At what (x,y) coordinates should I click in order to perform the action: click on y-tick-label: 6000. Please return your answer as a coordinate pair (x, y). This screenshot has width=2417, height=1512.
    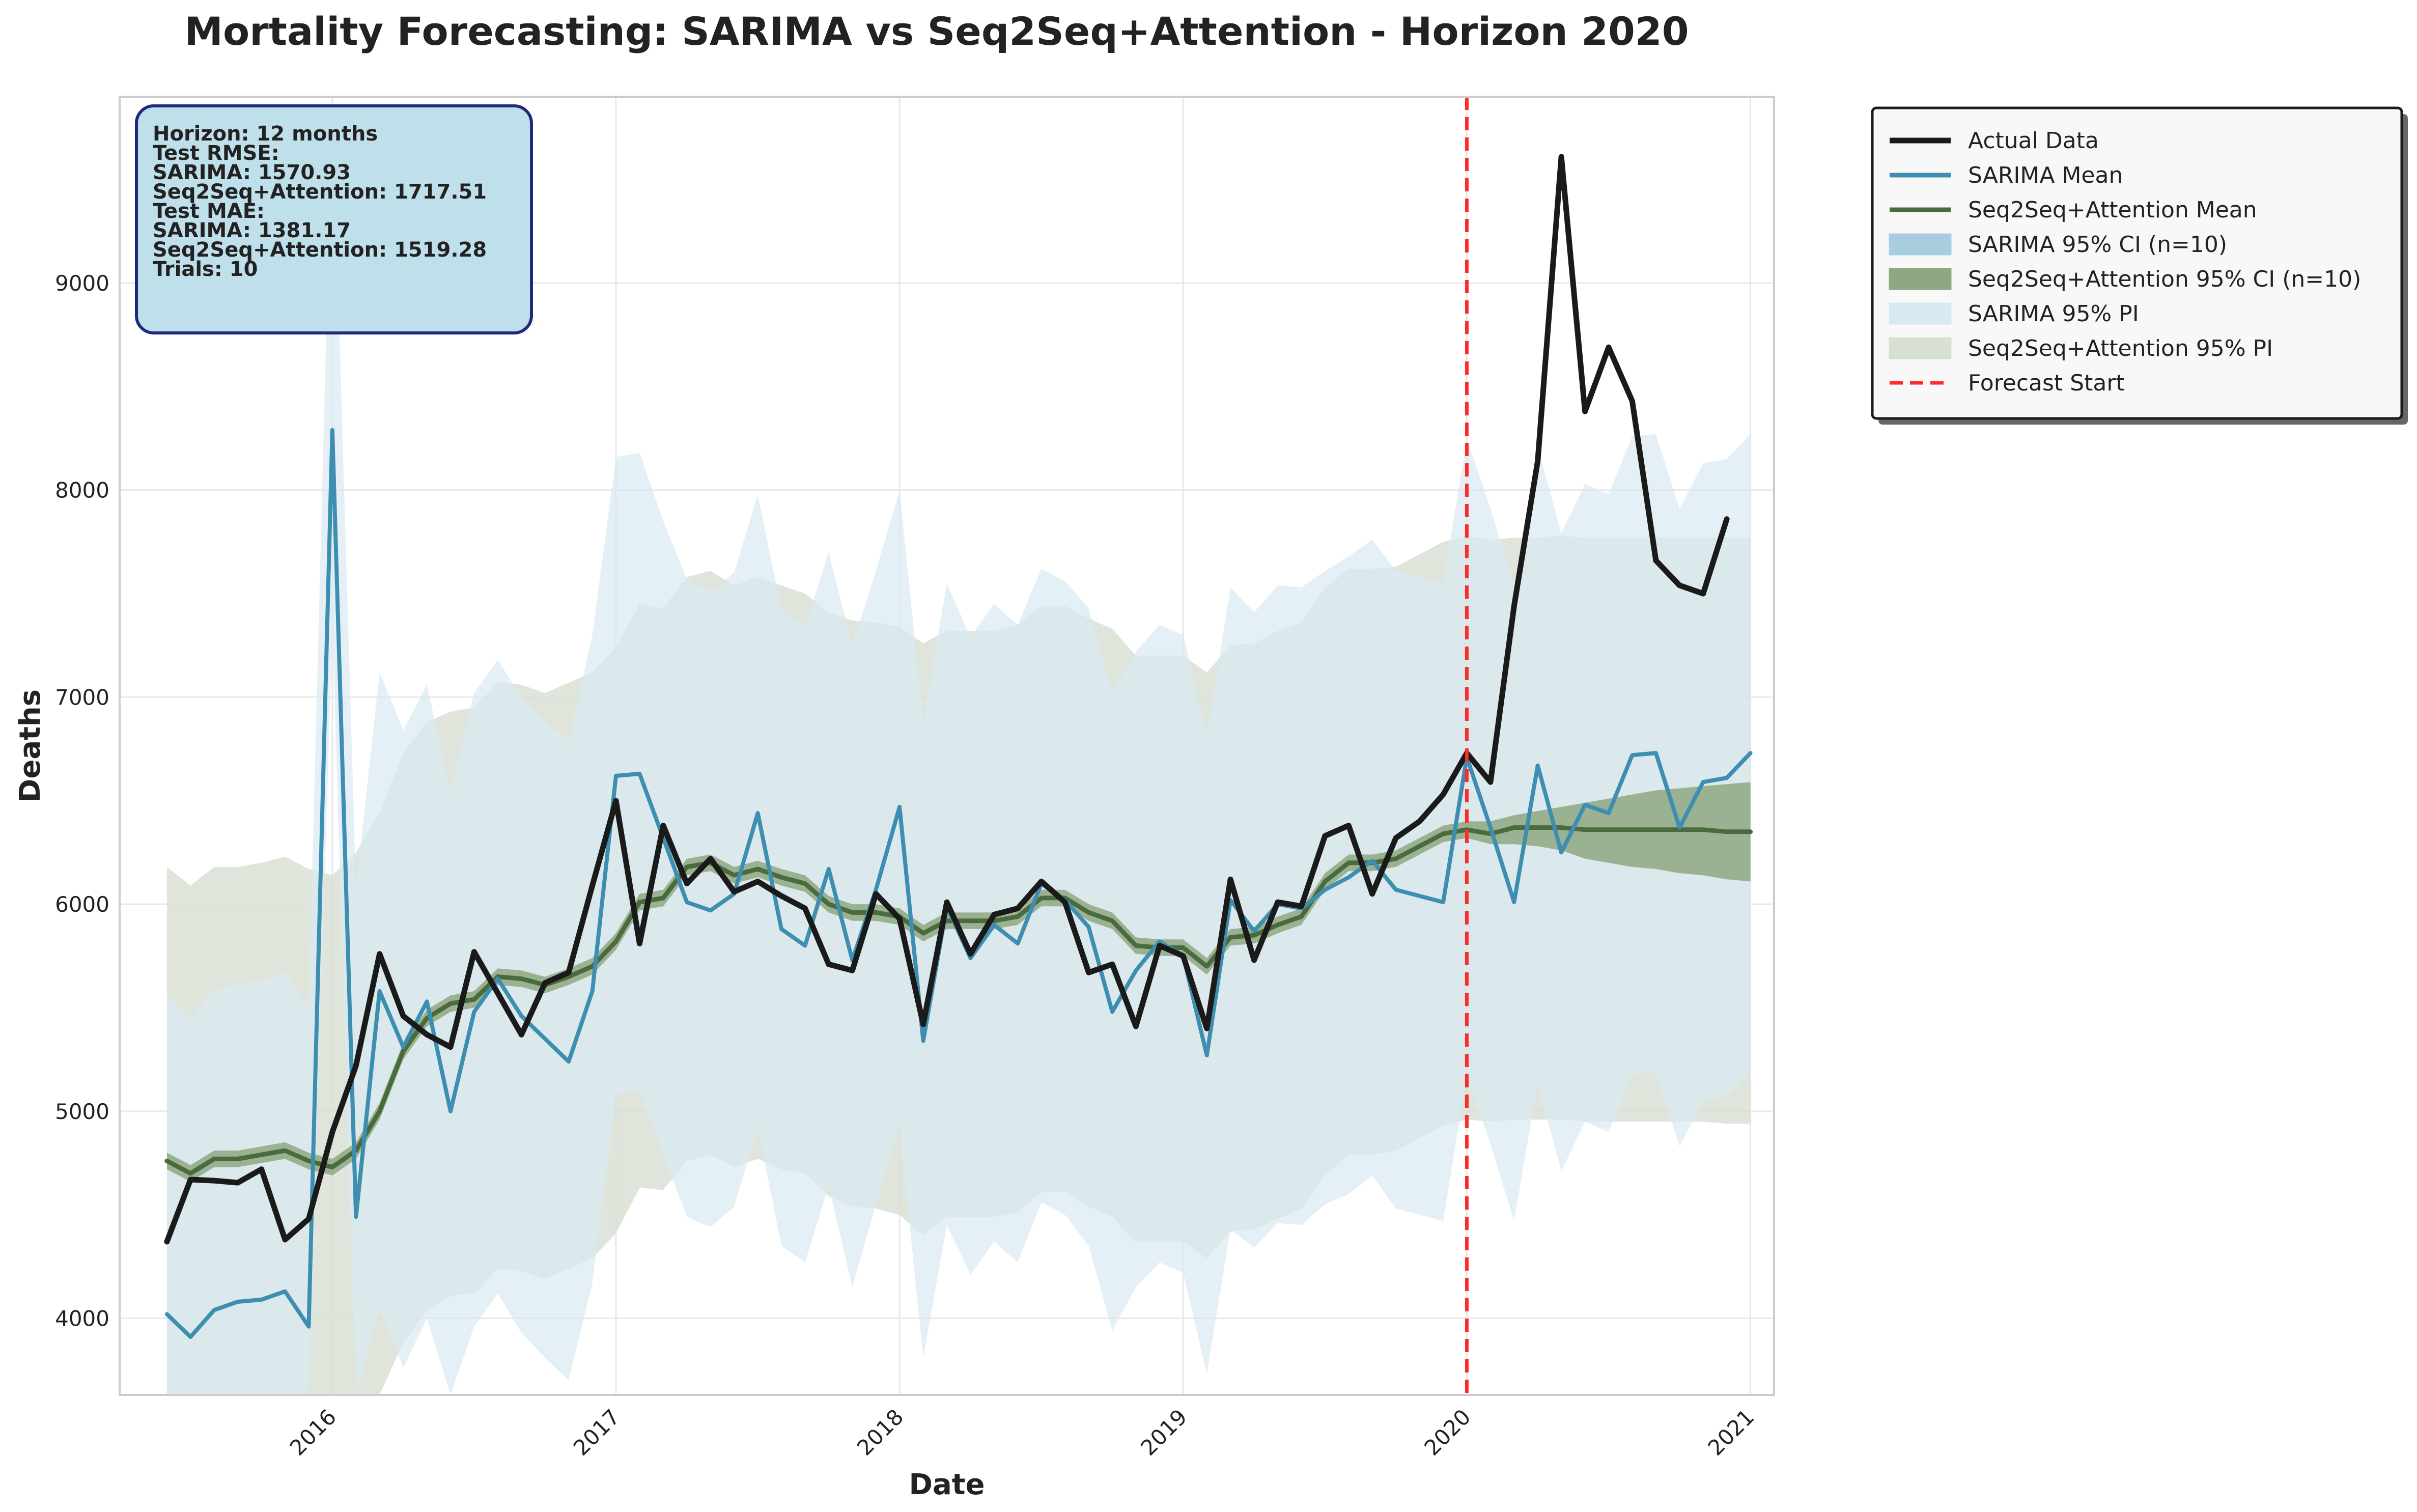
    Looking at the image, I should click on (82, 904).